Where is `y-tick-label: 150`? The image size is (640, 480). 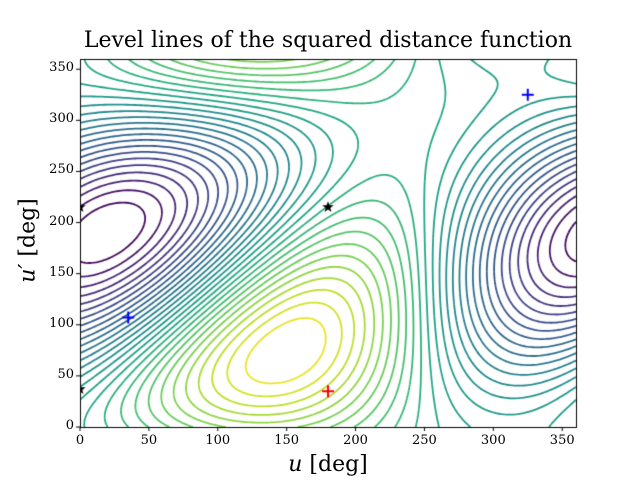
y-tick-label: 150 is located at coordinates (61, 272).